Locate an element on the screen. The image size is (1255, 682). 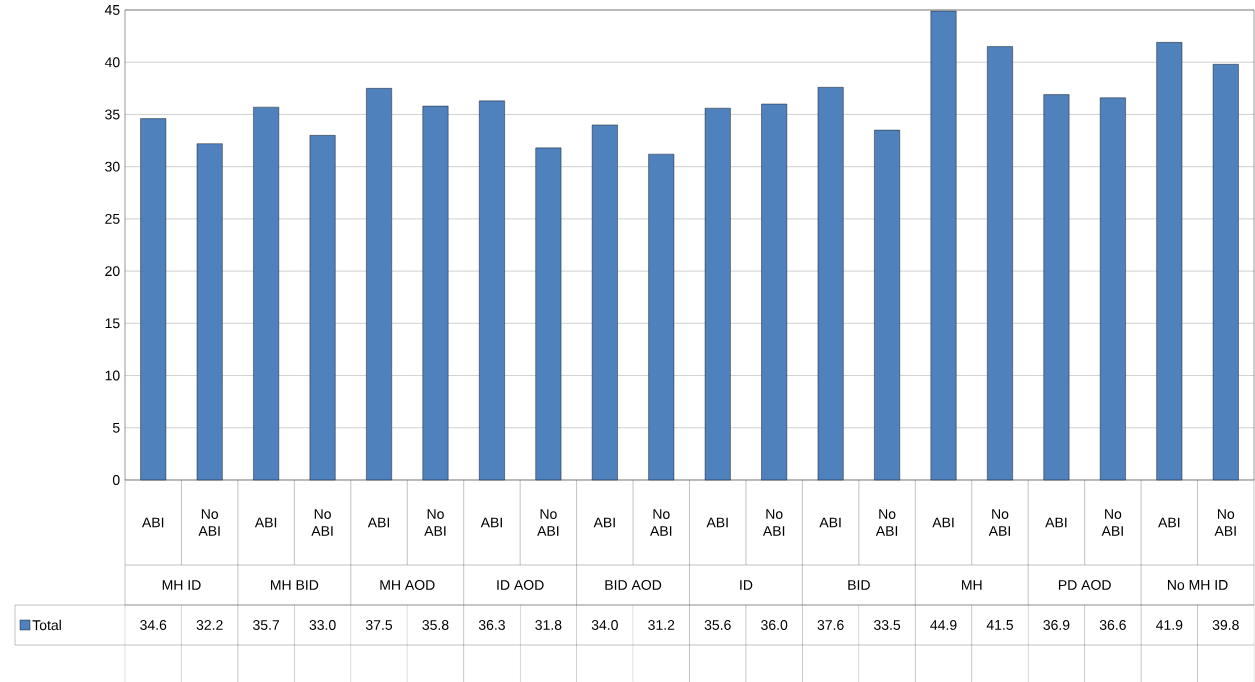
text: MH AOD is located at coordinates (407, 585).